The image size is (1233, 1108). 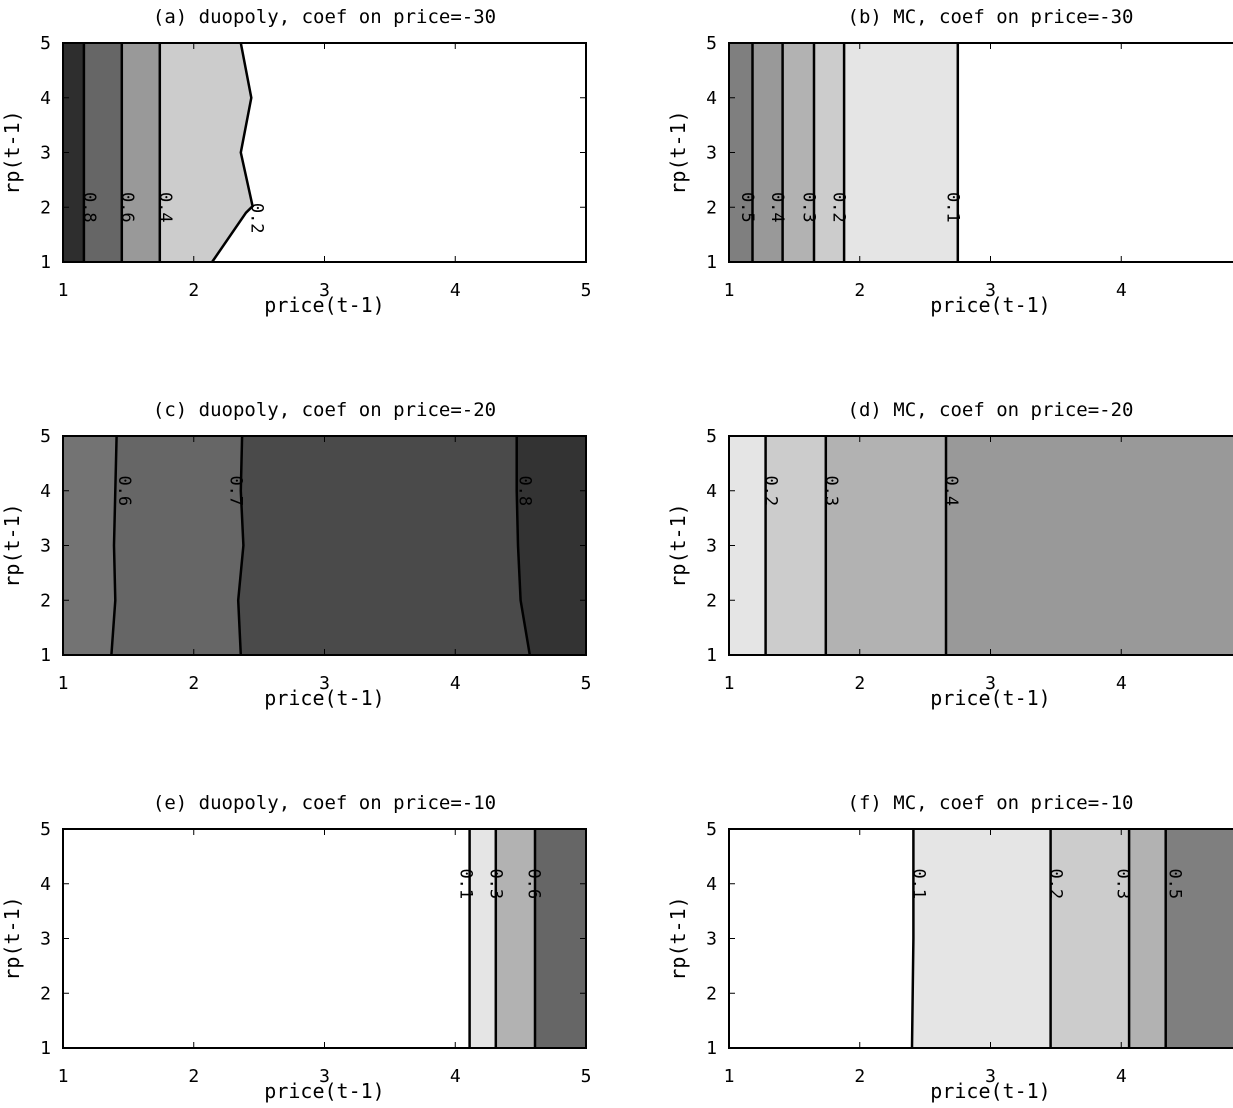 What do you see at coordinates (991, 17) in the screenshot?
I see `chart-title: (b) MC, coef on price=-30` at bounding box center [991, 17].